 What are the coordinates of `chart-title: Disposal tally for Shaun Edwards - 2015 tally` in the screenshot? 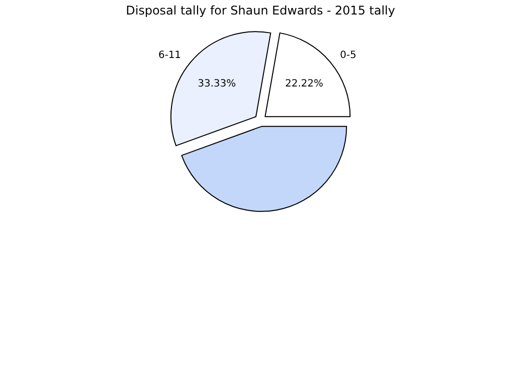 It's located at (261, 11).